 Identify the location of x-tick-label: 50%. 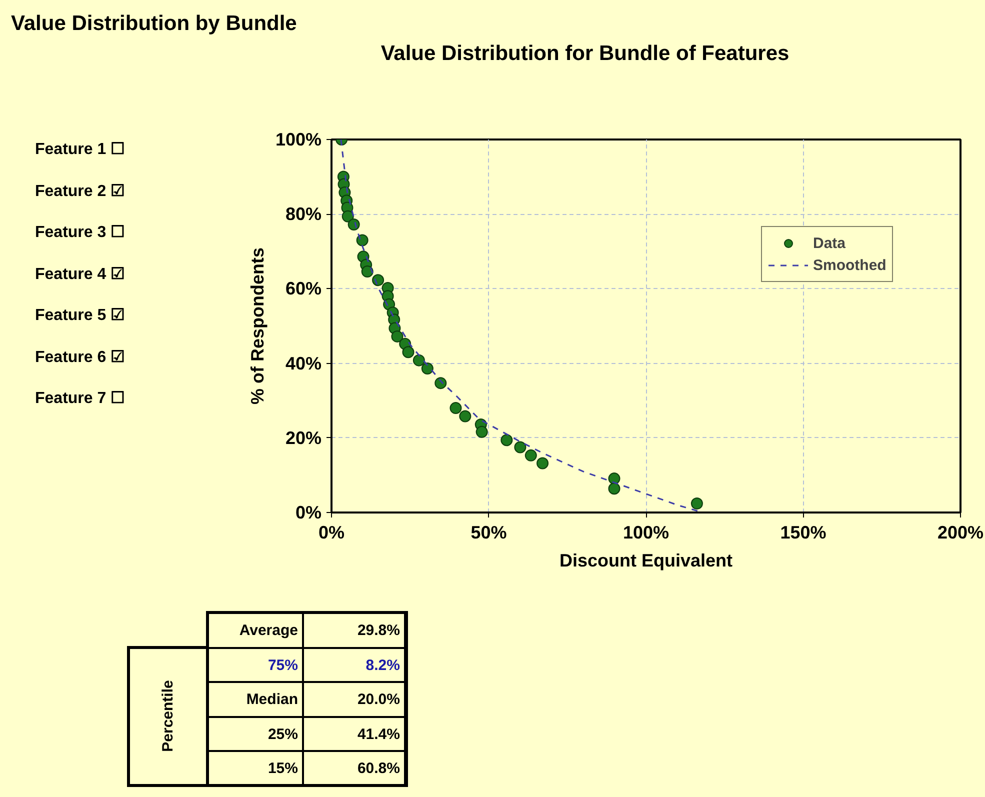
(488, 532).